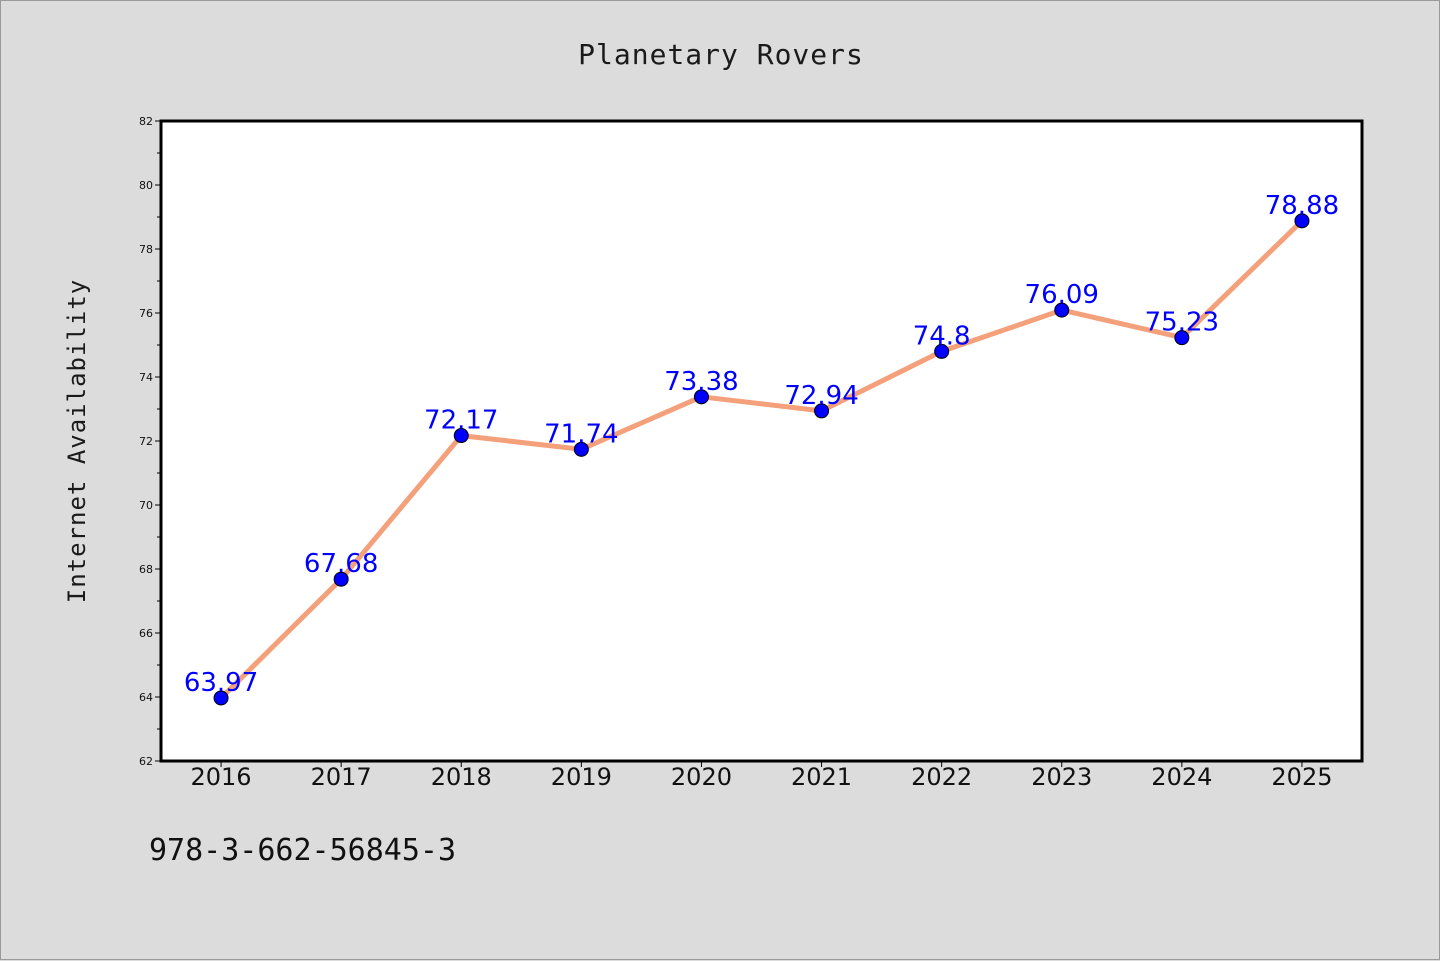 The image size is (1440, 961). Describe the element at coordinates (146, 441) in the screenshot. I see `y-tick-label: 72` at that location.